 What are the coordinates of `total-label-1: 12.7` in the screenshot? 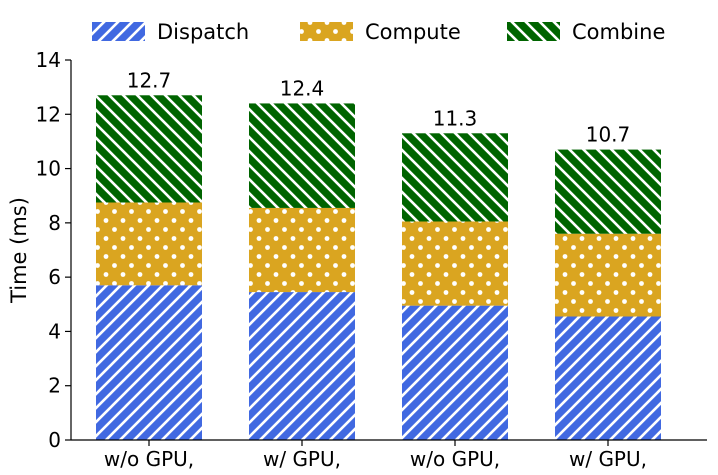 It's located at (149, 80).